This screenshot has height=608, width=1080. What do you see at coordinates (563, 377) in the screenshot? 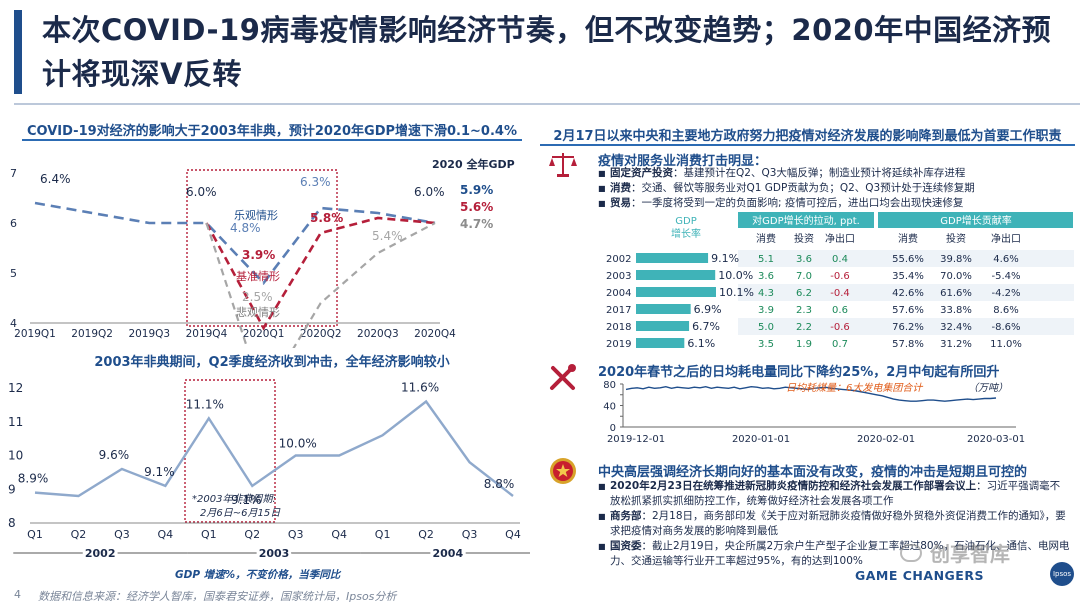
I see `tools-icon` at bounding box center [563, 377].